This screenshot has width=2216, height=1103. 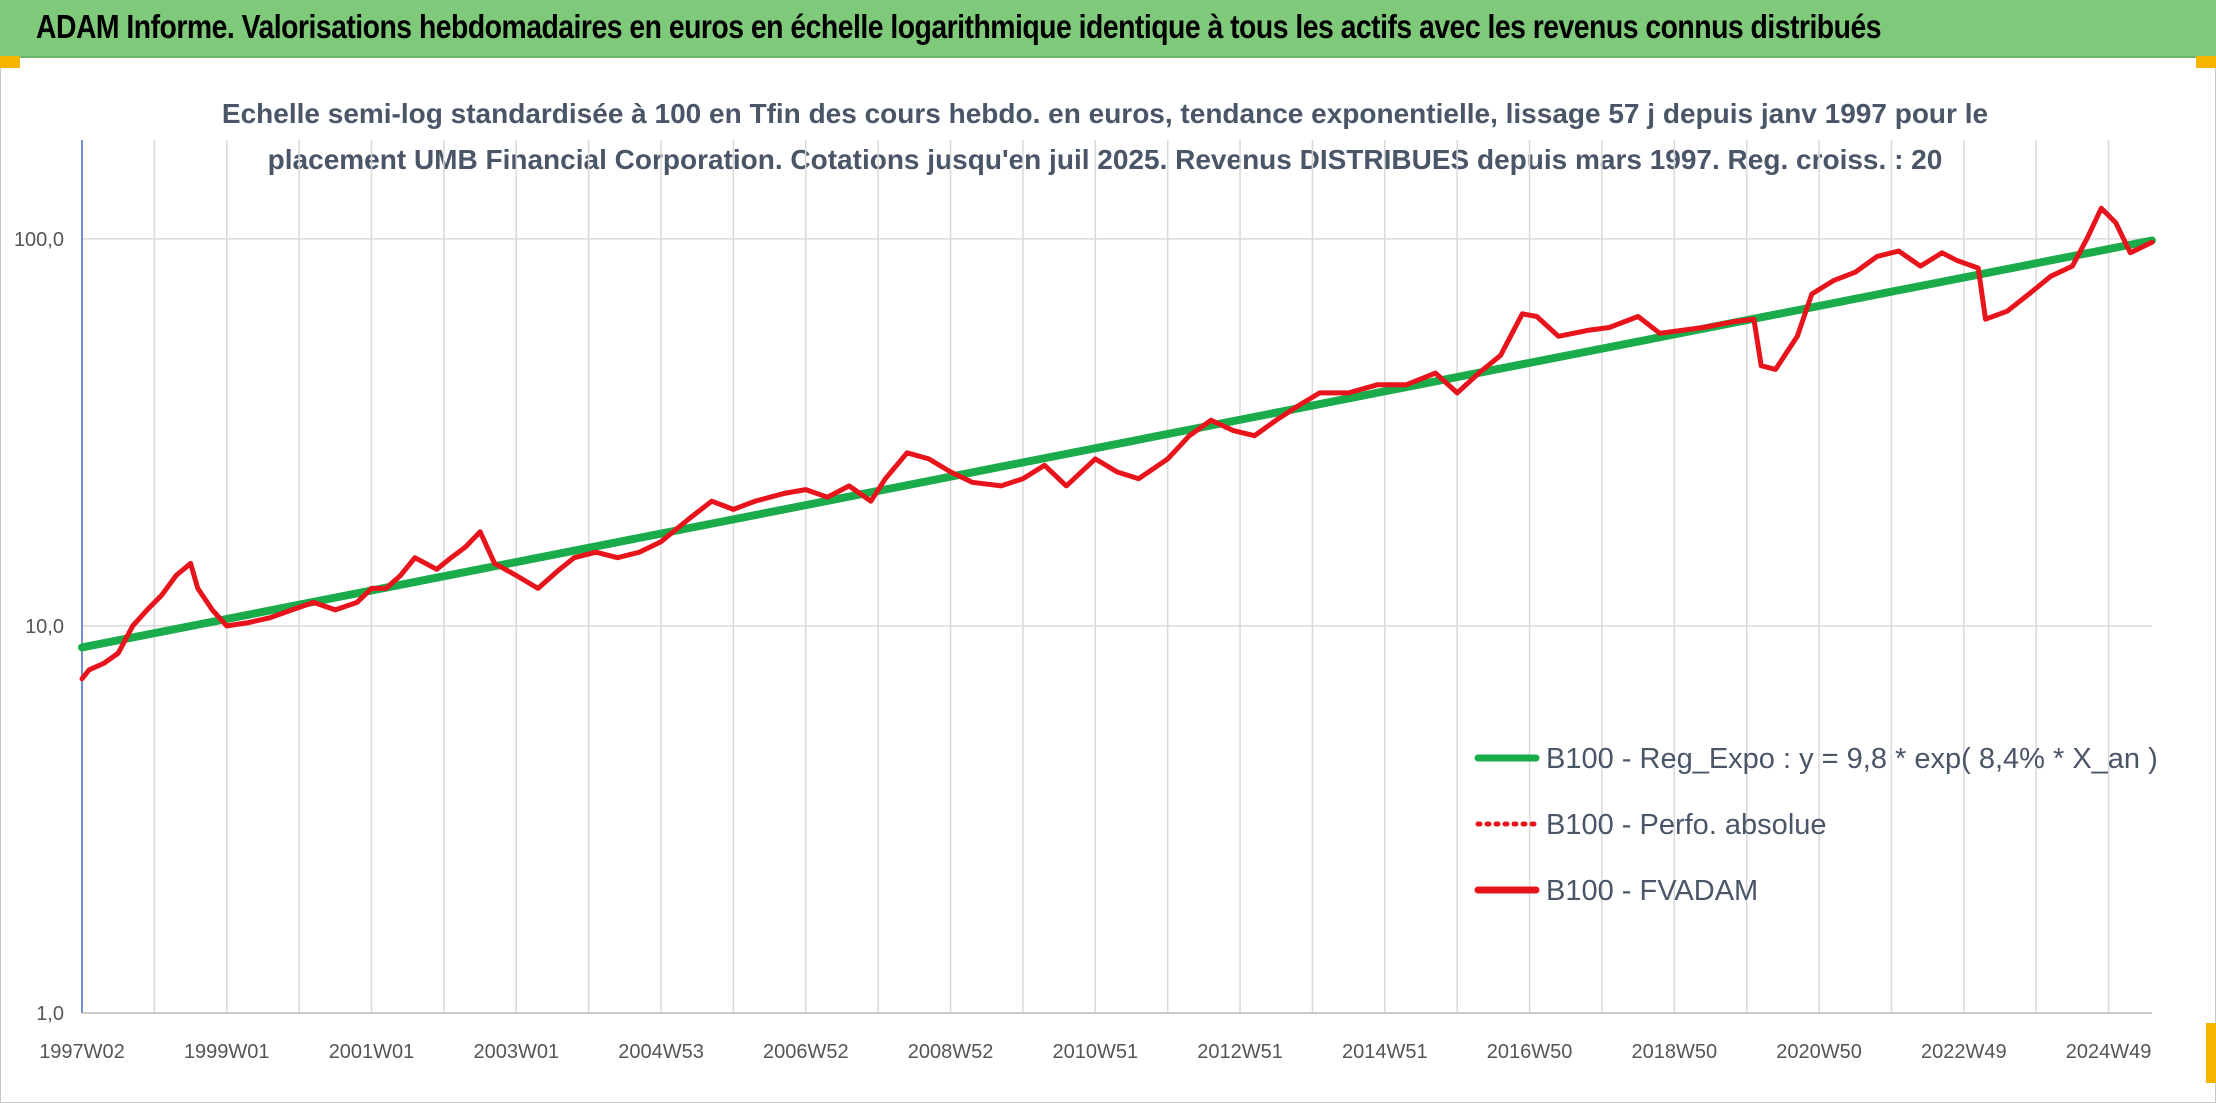 What do you see at coordinates (50, 1014) in the screenshot?
I see `y-tick-label-0: 1,0` at bounding box center [50, 1014].